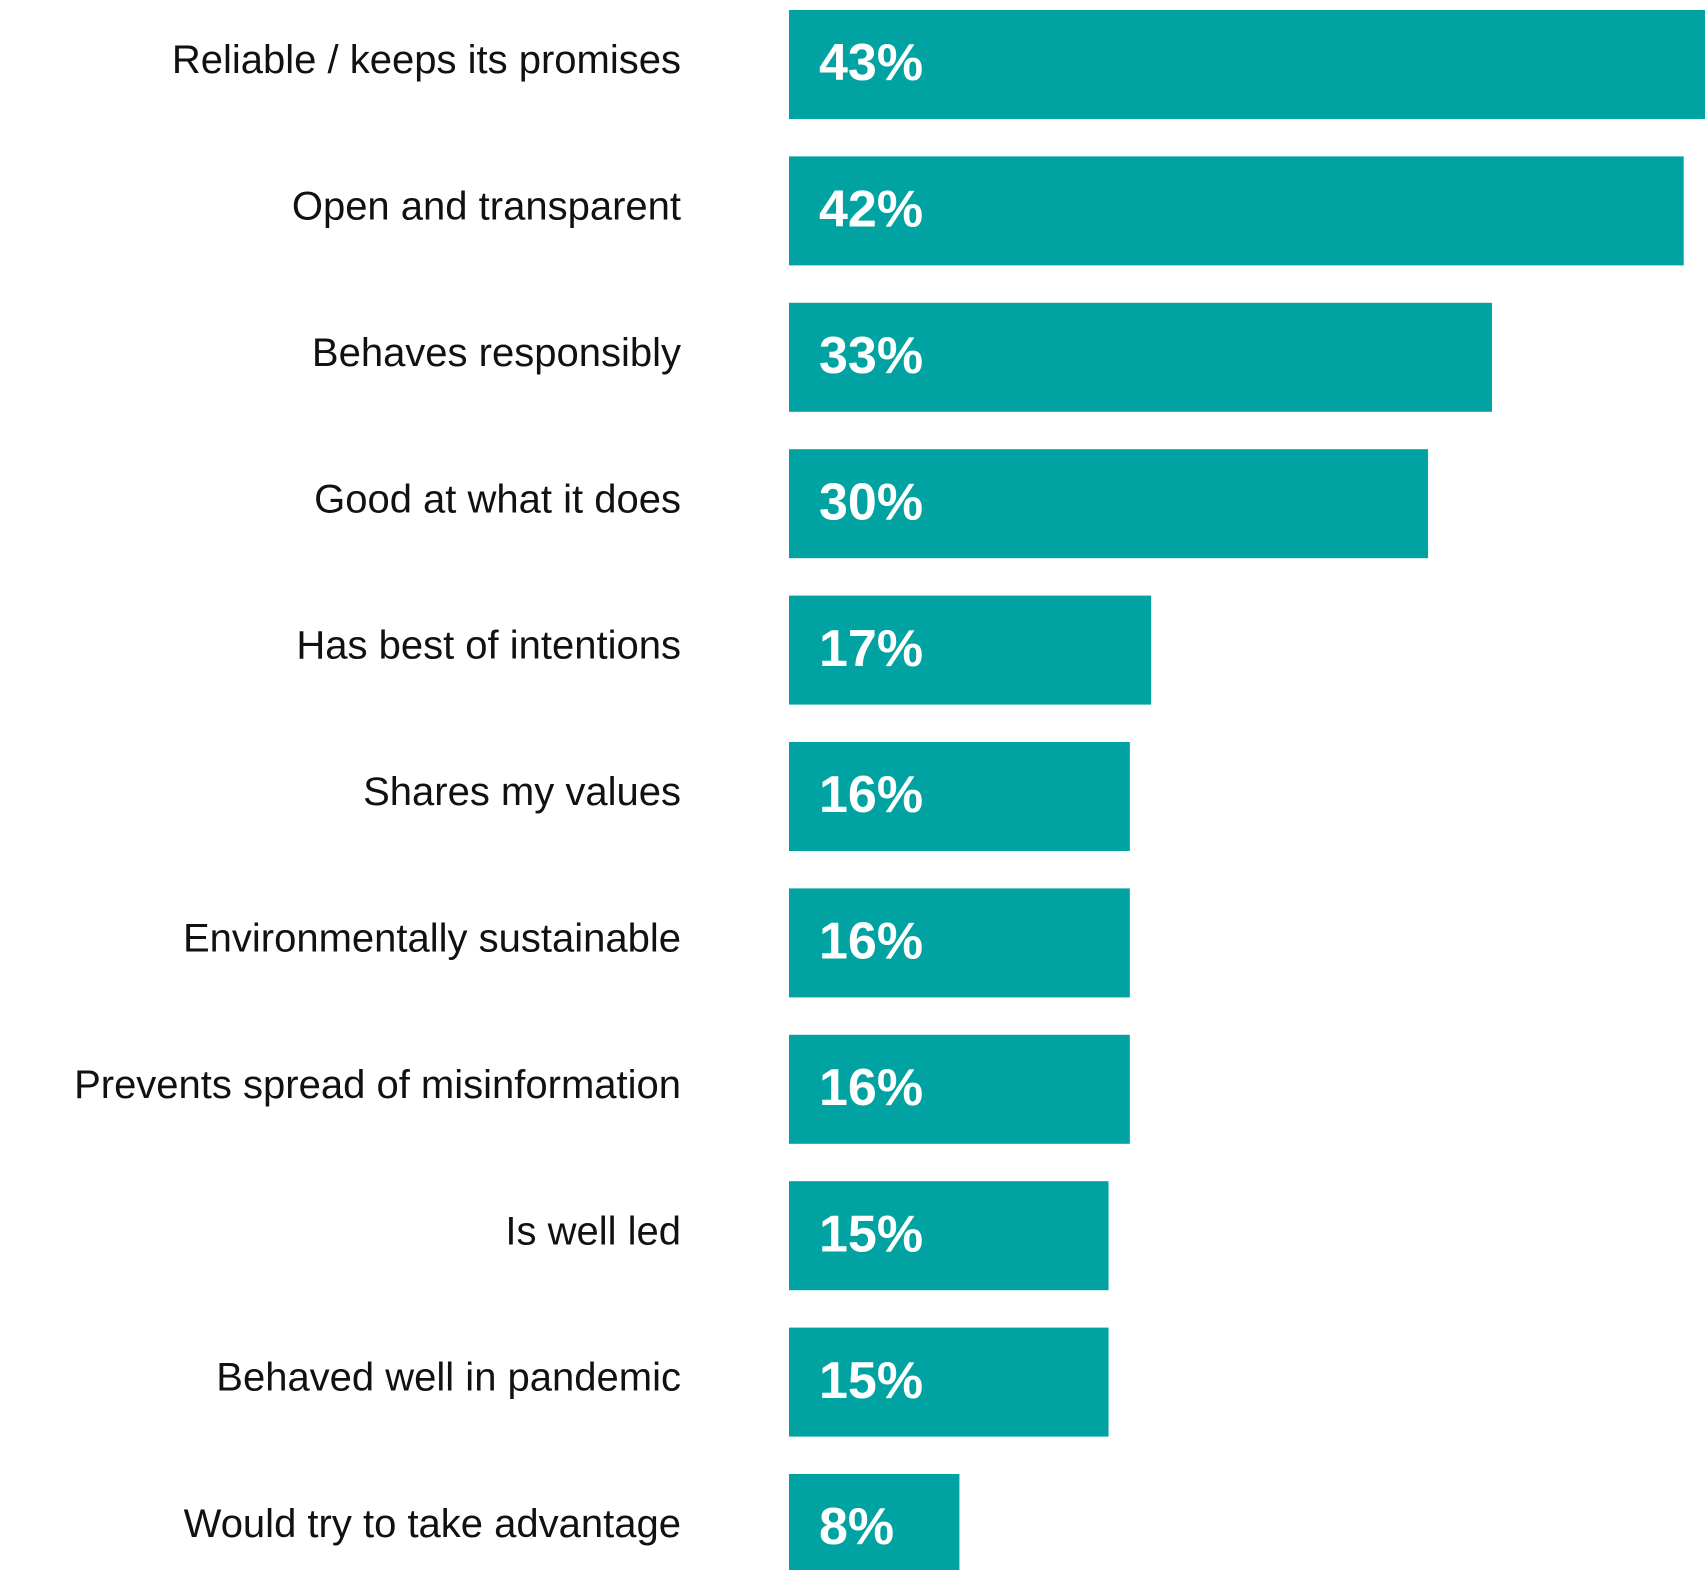 This screenshot has width=1705, height=1570. I want to click on category-label: Prevents spread of misinformation, so click(377, 1085).